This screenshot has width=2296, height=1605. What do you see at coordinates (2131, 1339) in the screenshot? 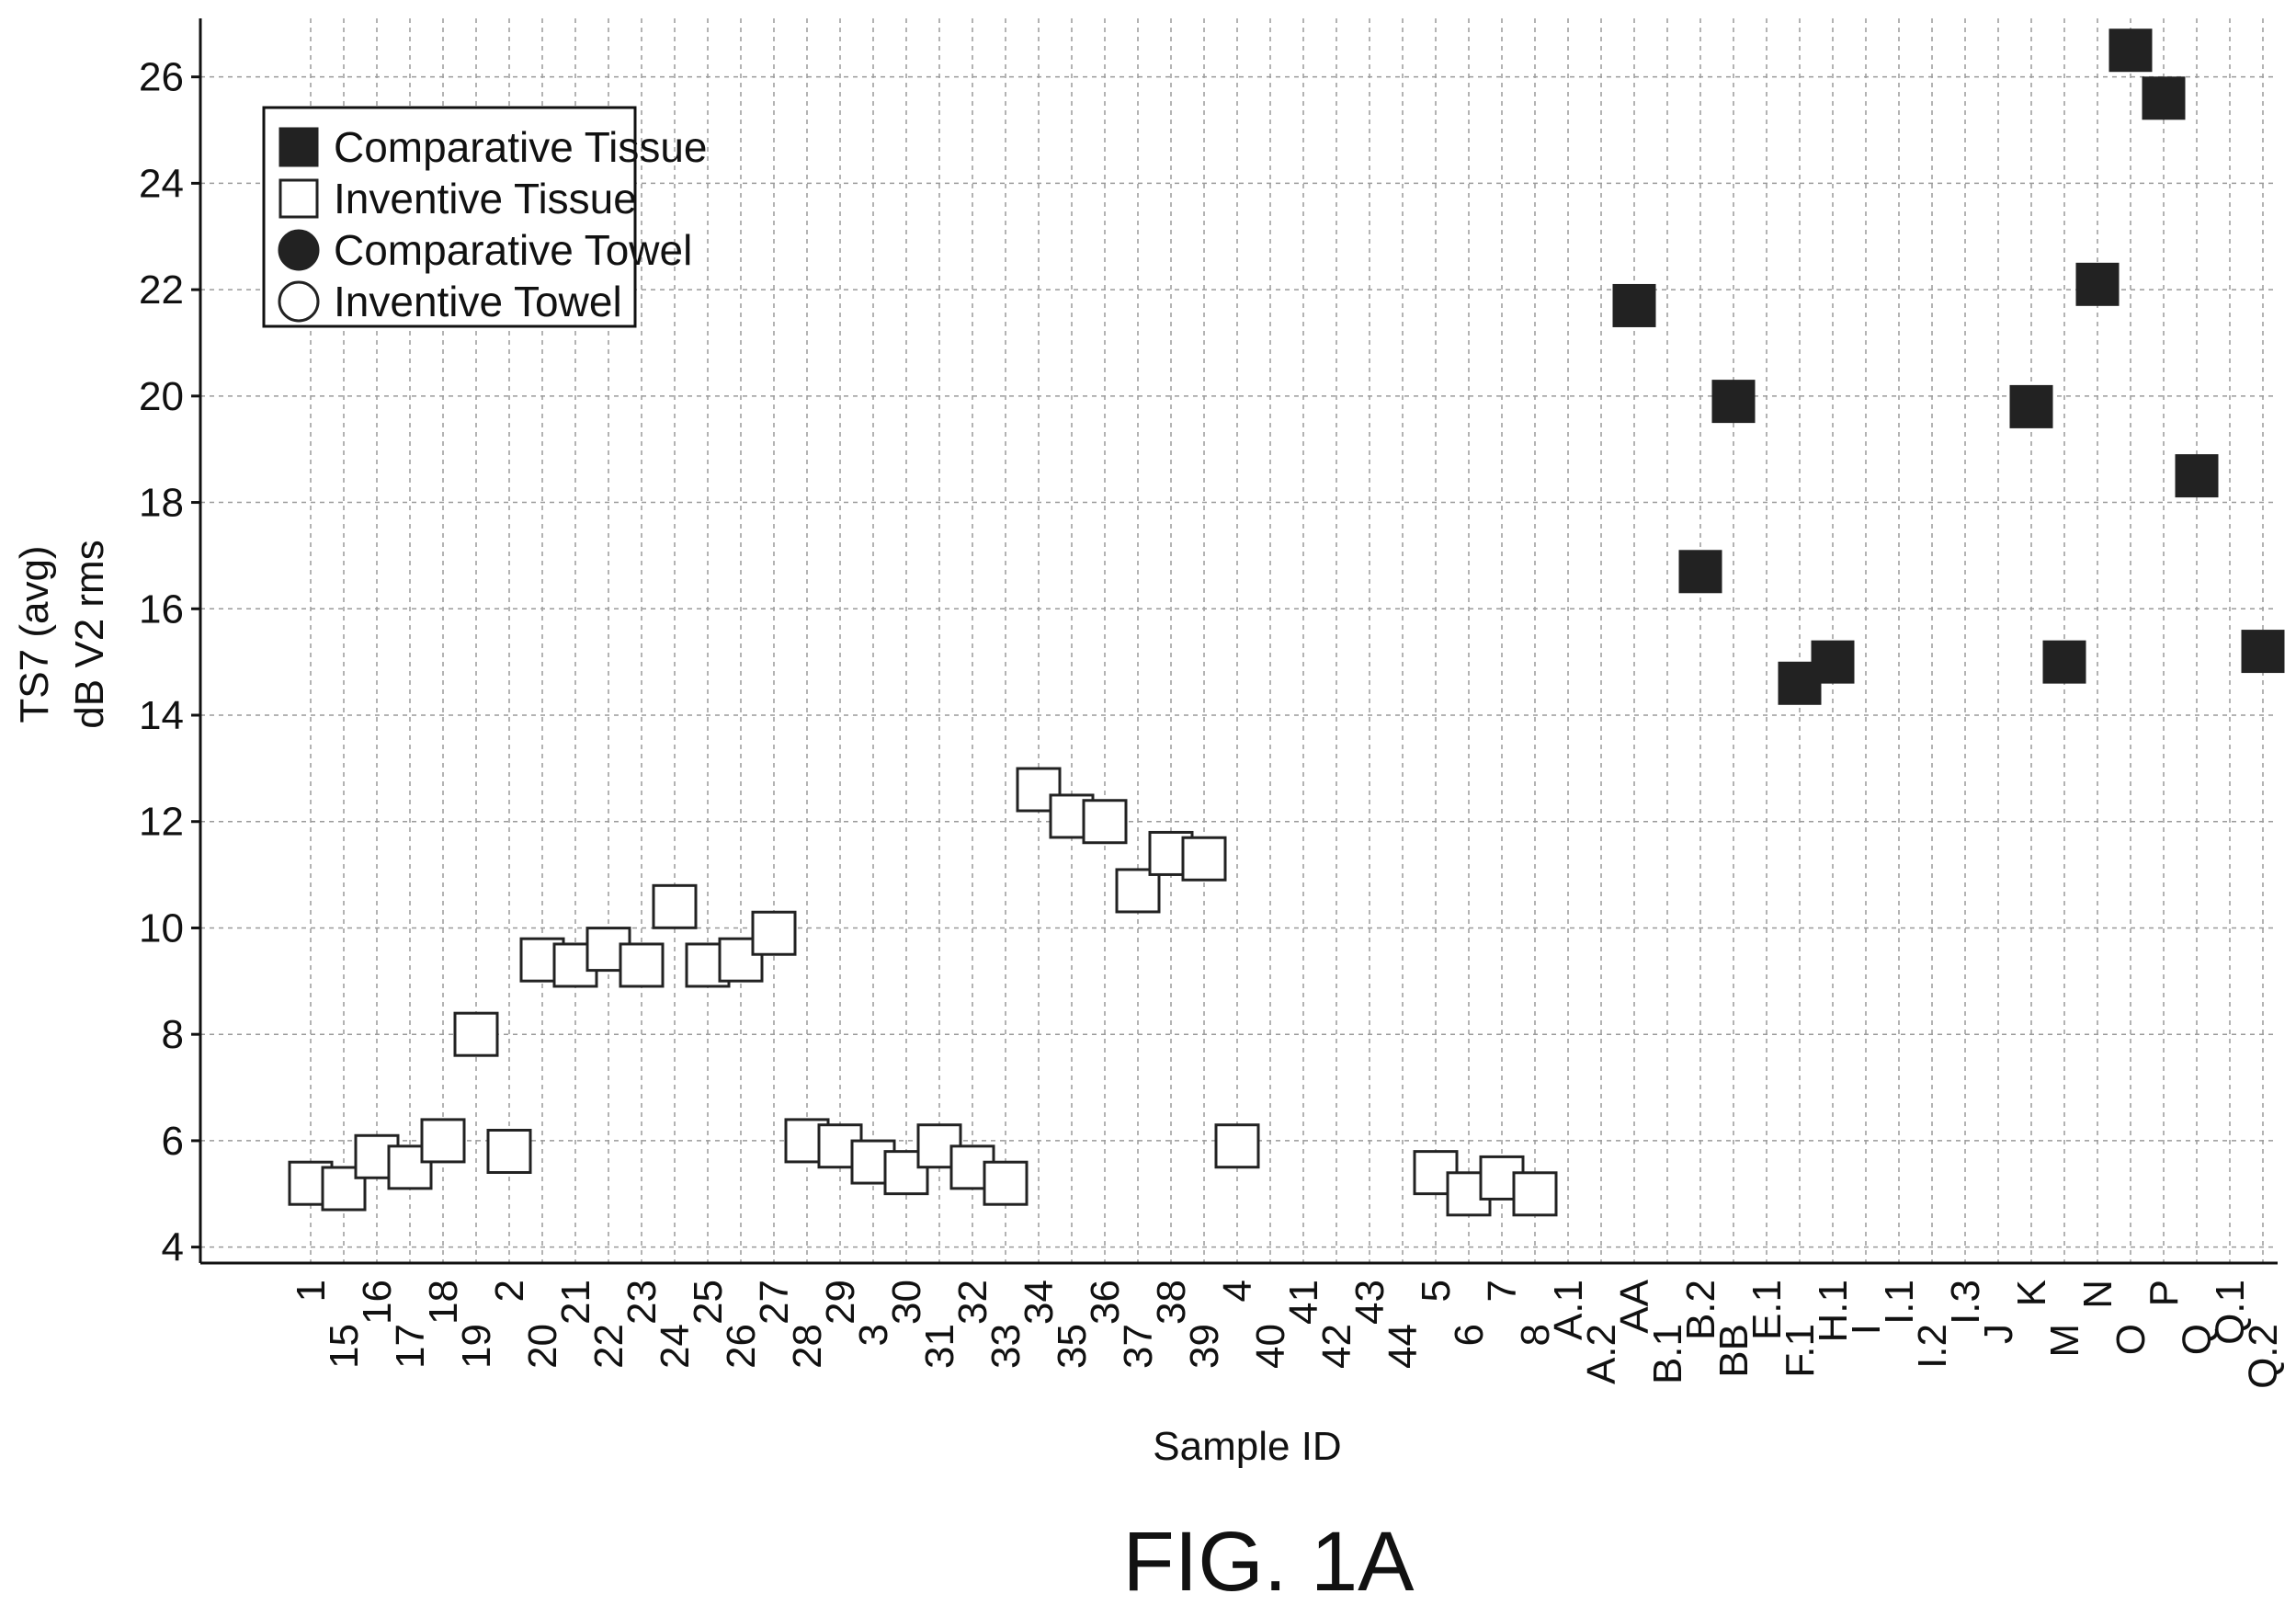
I see `x-tick-label: O` at bounding box center [2131, 1339].